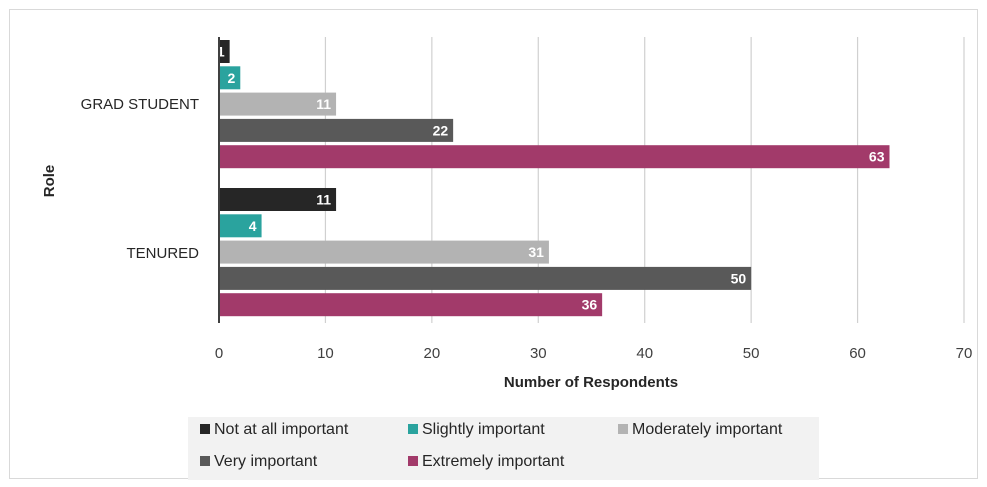 Image resolution: width=987 pixels, height=487 pixels. What do you see at coordinates (219, 353) in the screenshot?
I see `x-tick-label: 0` at bounding box center [219, 353].